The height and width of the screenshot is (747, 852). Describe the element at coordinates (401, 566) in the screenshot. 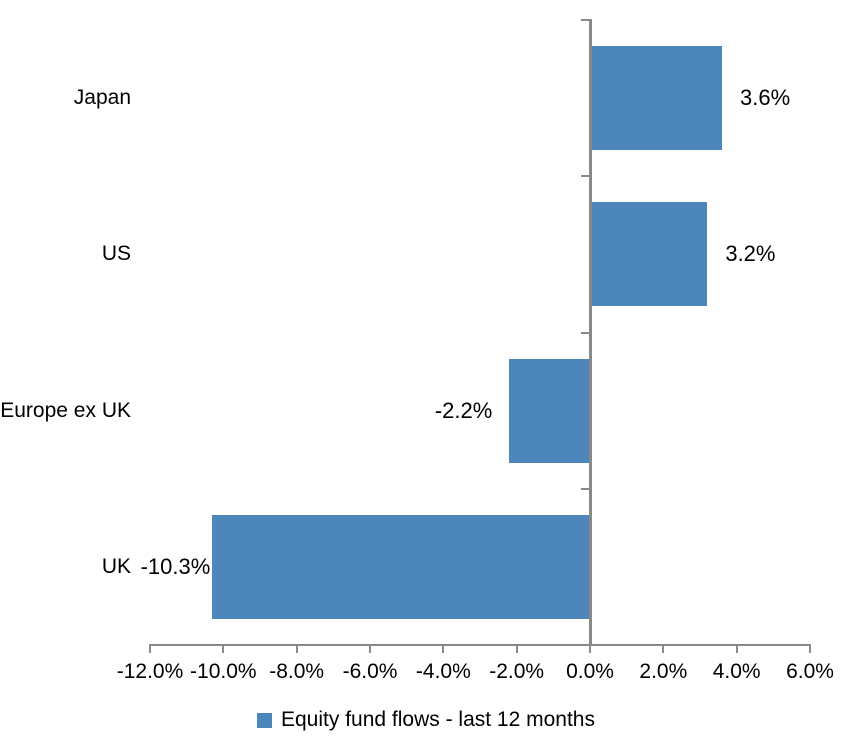

I see `bar-uk` at that location.